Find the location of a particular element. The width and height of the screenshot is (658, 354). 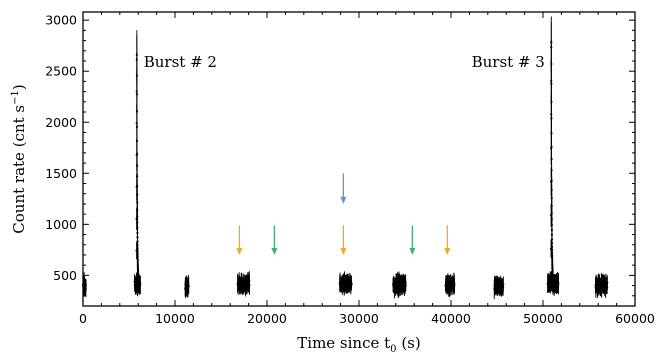

x-tick-label: 0 is located at coordinates (83, 318).